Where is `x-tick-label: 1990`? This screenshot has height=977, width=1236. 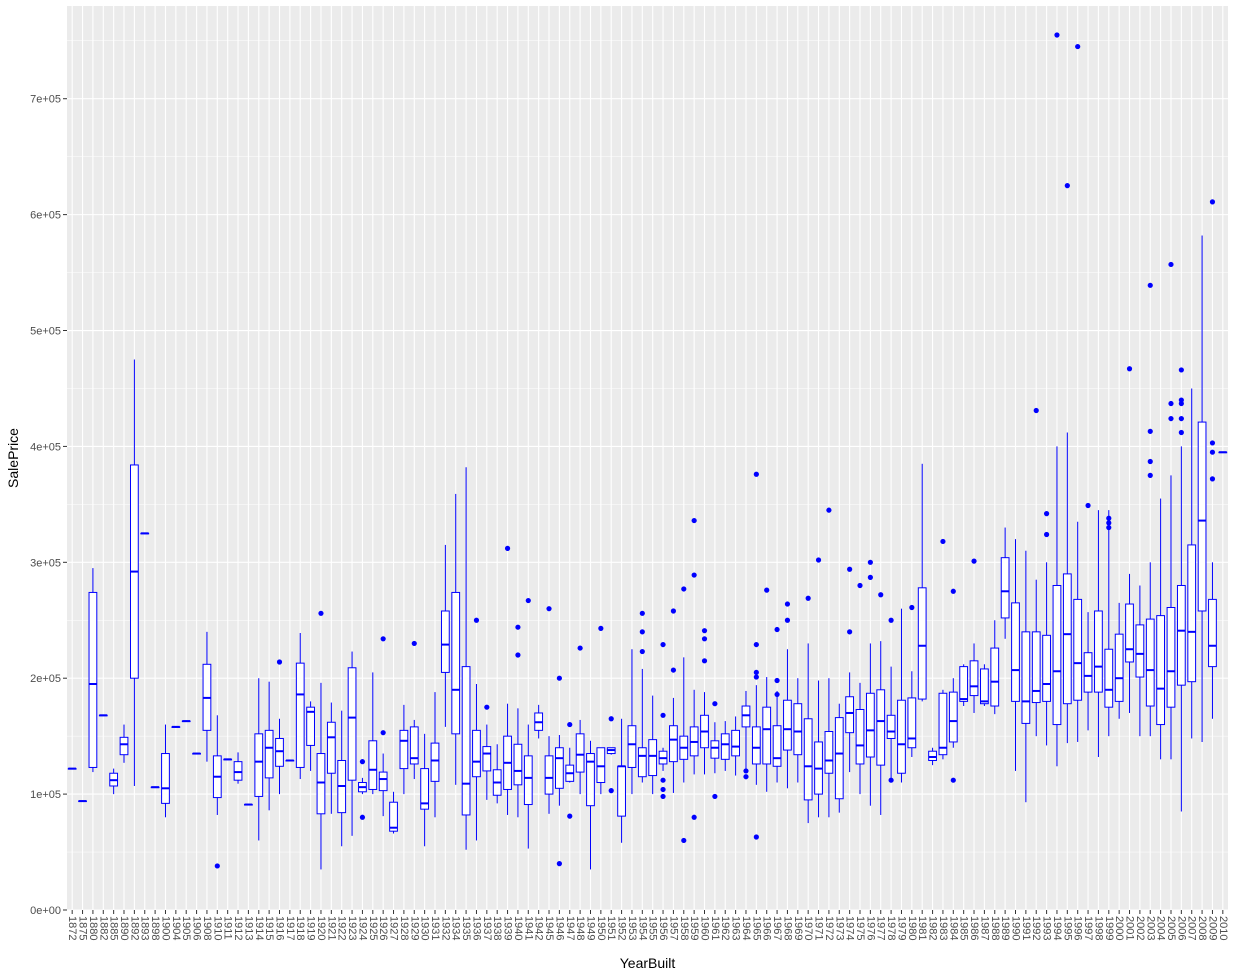 x-tick-label: 1990 is located at coordinates (1015, 928).